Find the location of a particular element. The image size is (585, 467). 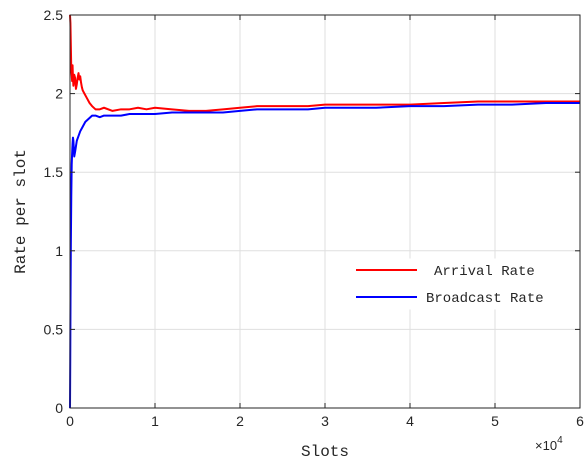

y-tick-label: 0.5 is located at coordinates (54, 329).